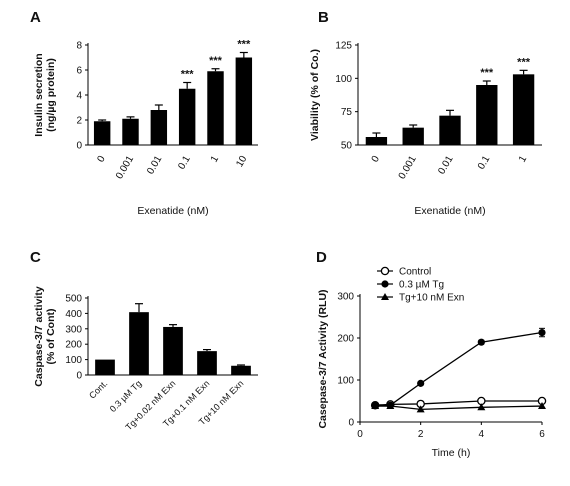  Describe the element at coordinates (79, 46) in the screenshot. I see `panel-a-y-tick-label: 8` at that location.